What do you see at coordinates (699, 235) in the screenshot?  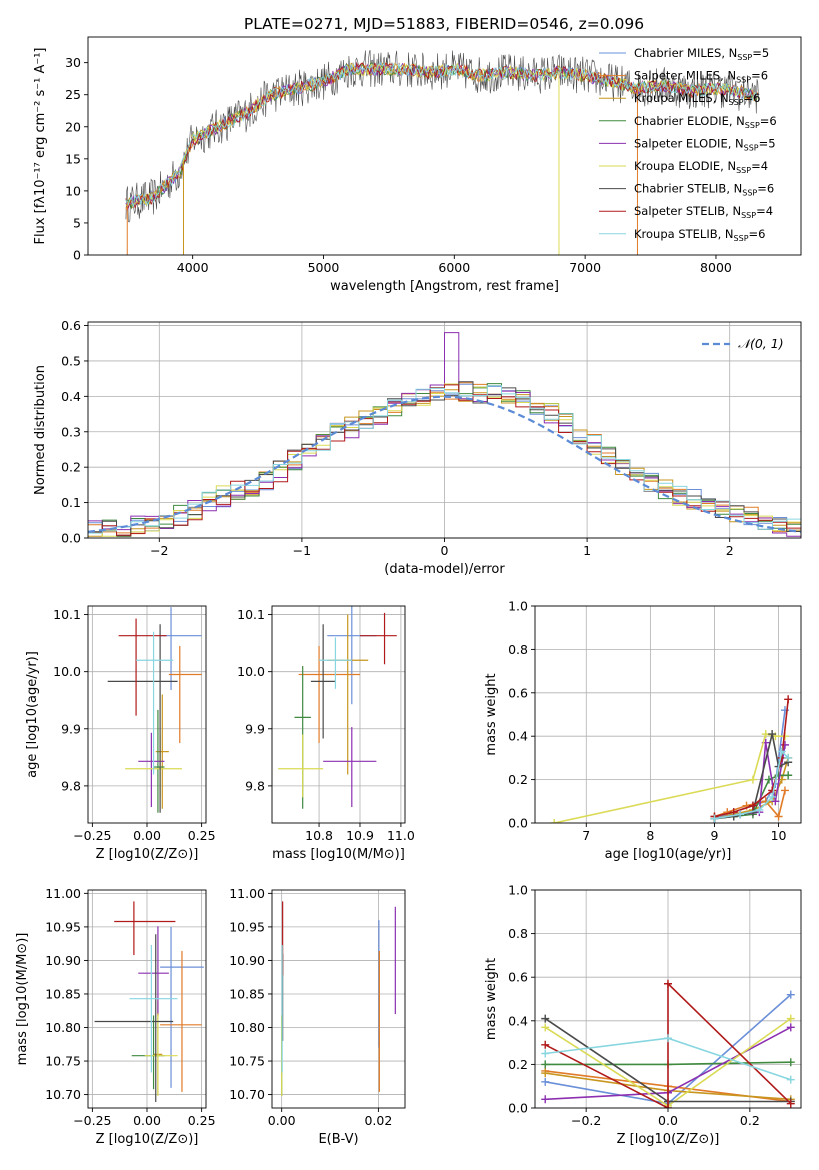 I see `legend-label: Kroupa STELIB, NSSP=6` at bounding box center [699, 235].